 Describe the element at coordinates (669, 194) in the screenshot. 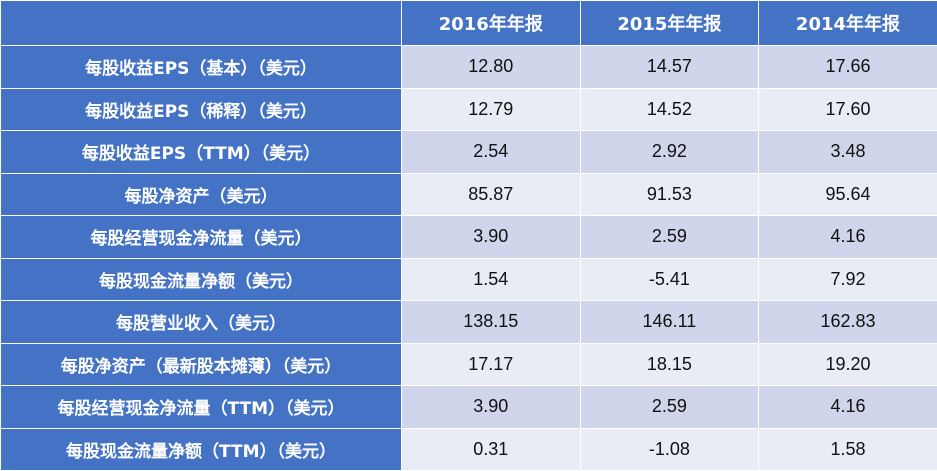

I see `cell-value: 91.53` at that location.